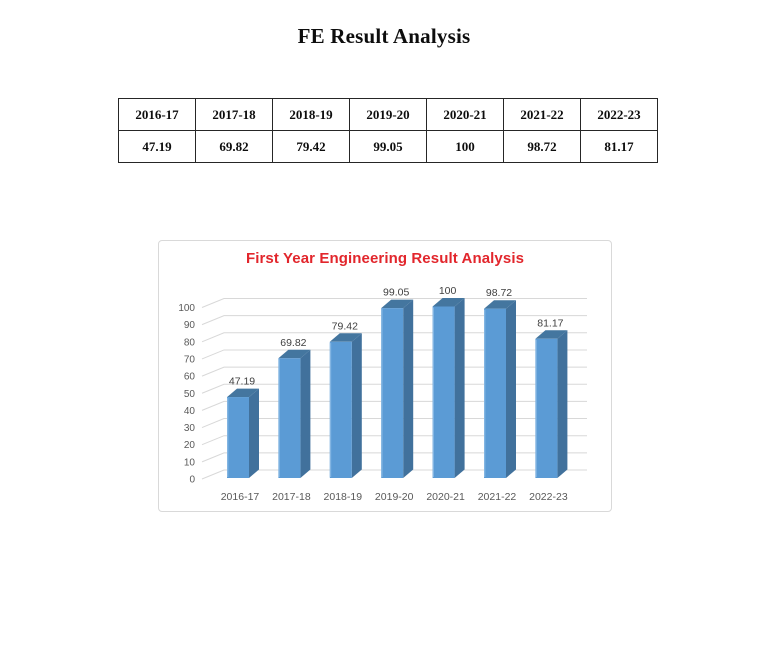  Describe the element at coordinates (550, 323) in the screenshot. I see `bar-data-label-6: 81.17` at that location.